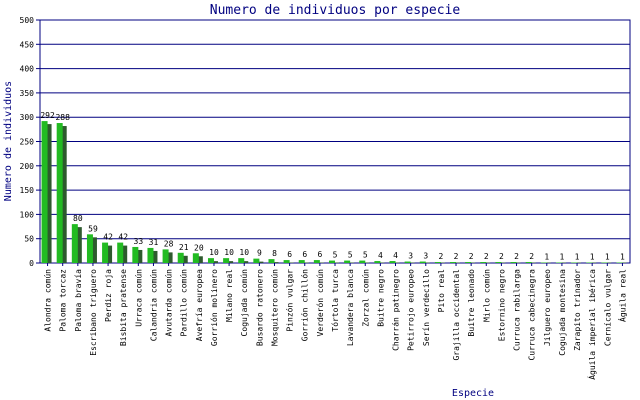 This screenshot has width=640, height=400. I want to click on category-label: Escribano triguero, so click(93, 312).